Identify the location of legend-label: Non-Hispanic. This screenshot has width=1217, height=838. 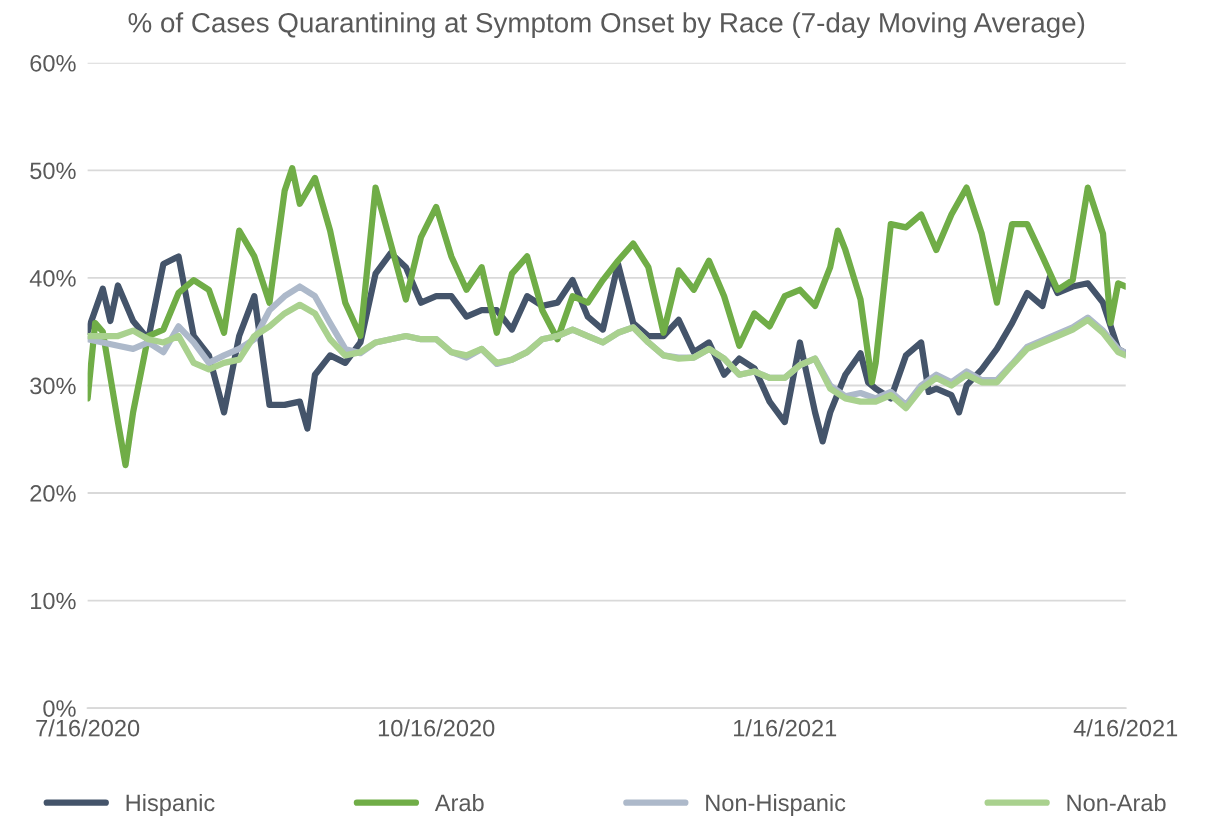
(776, 804).